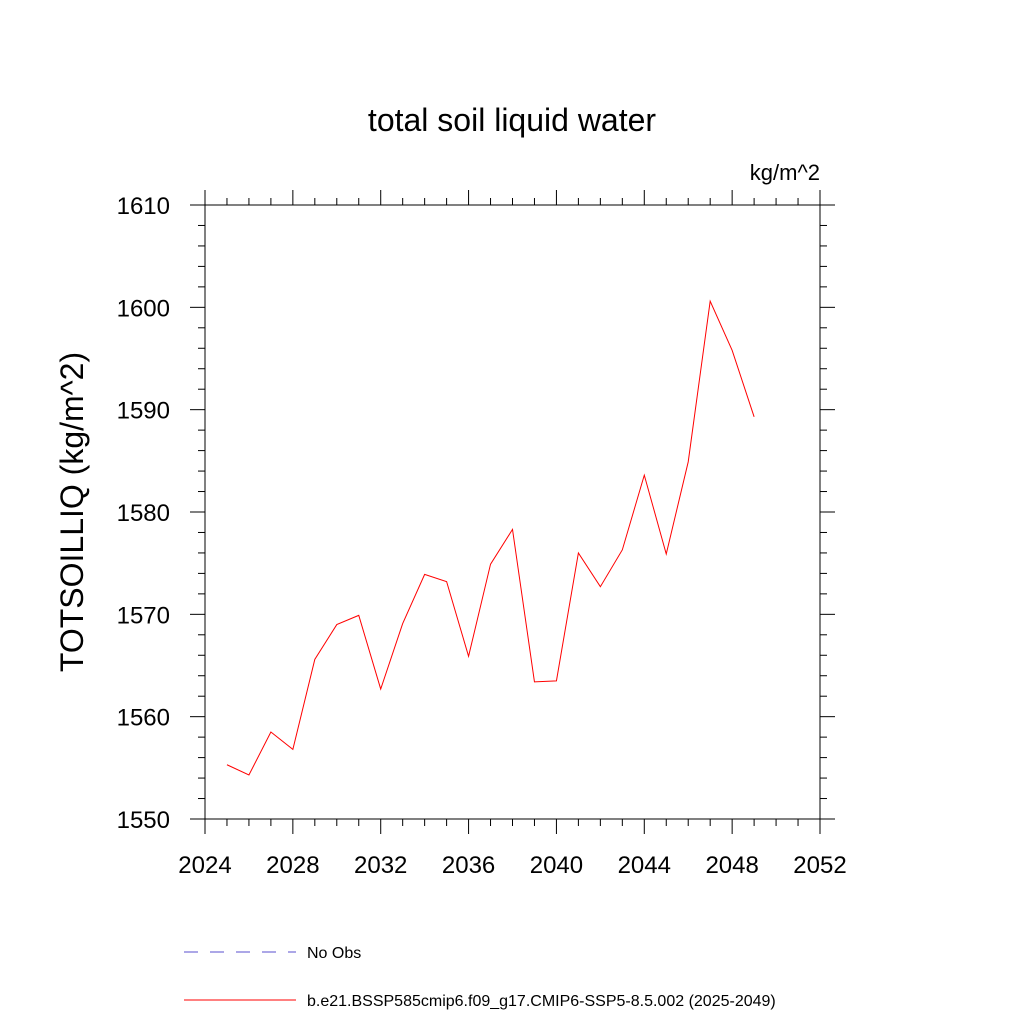  Describe the element at coordinates (512, 120) in the screenshot. I see `chart-title: total soil liquid water` at that location.